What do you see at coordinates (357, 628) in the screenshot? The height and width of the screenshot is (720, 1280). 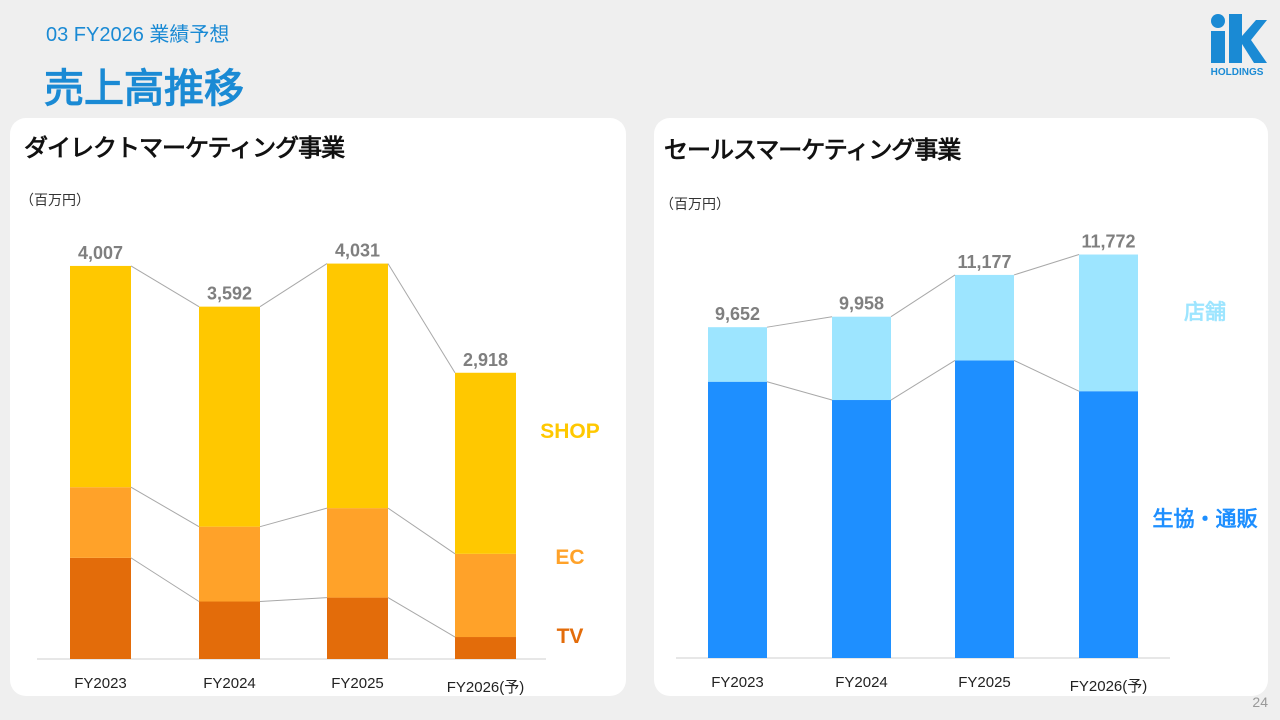 I see `direct-bar-TV-FY2025` at bounding box center [357, 628].